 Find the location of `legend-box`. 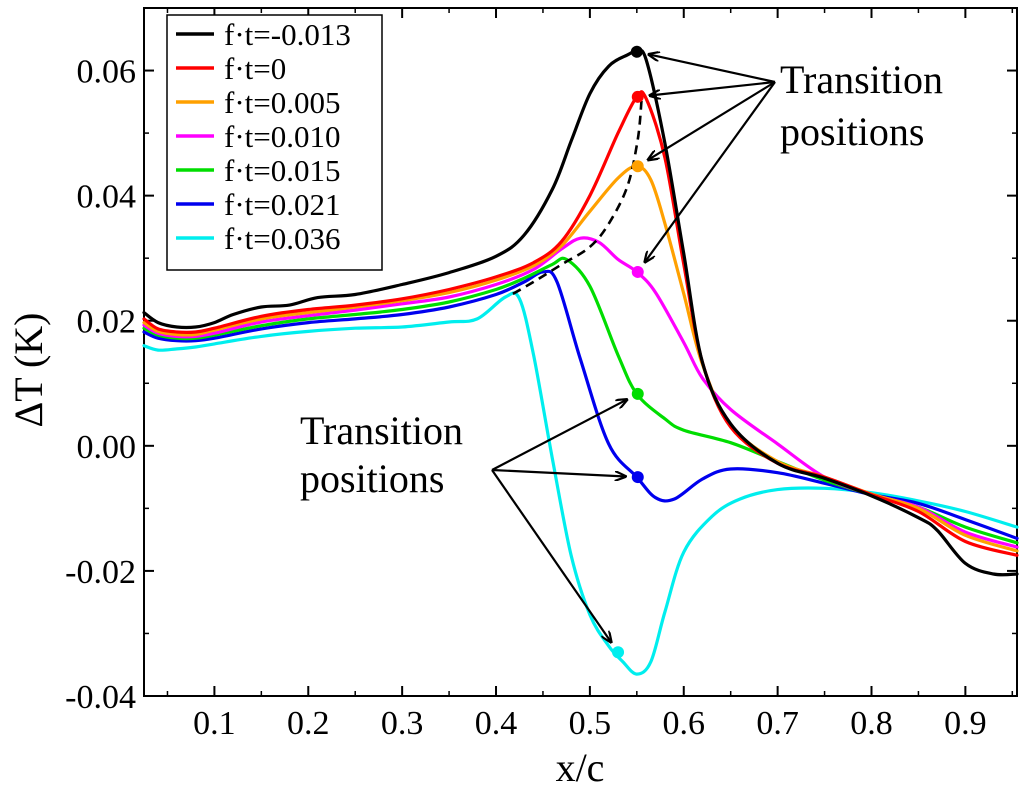

legend-box is located at coordinates (274, 142).